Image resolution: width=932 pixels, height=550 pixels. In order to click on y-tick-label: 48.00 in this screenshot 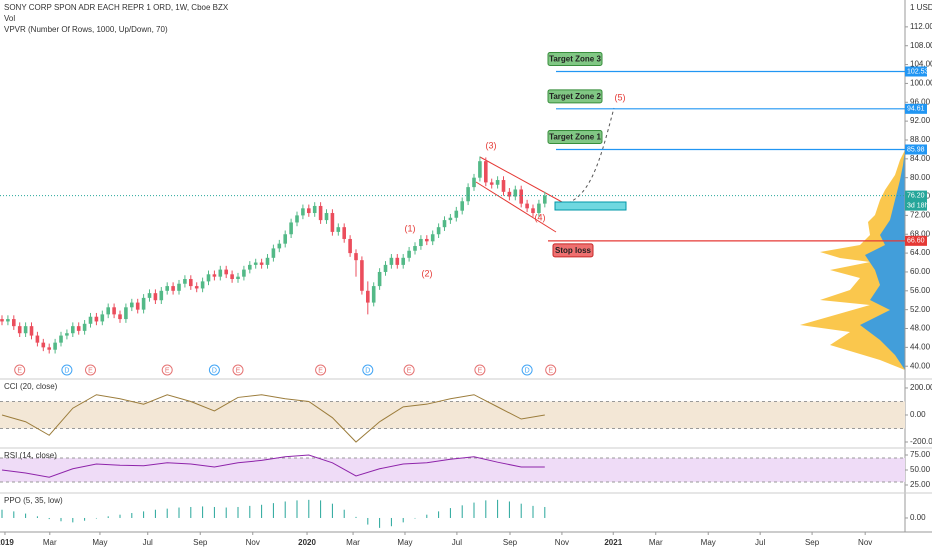, I will do `click(920, 328)`.